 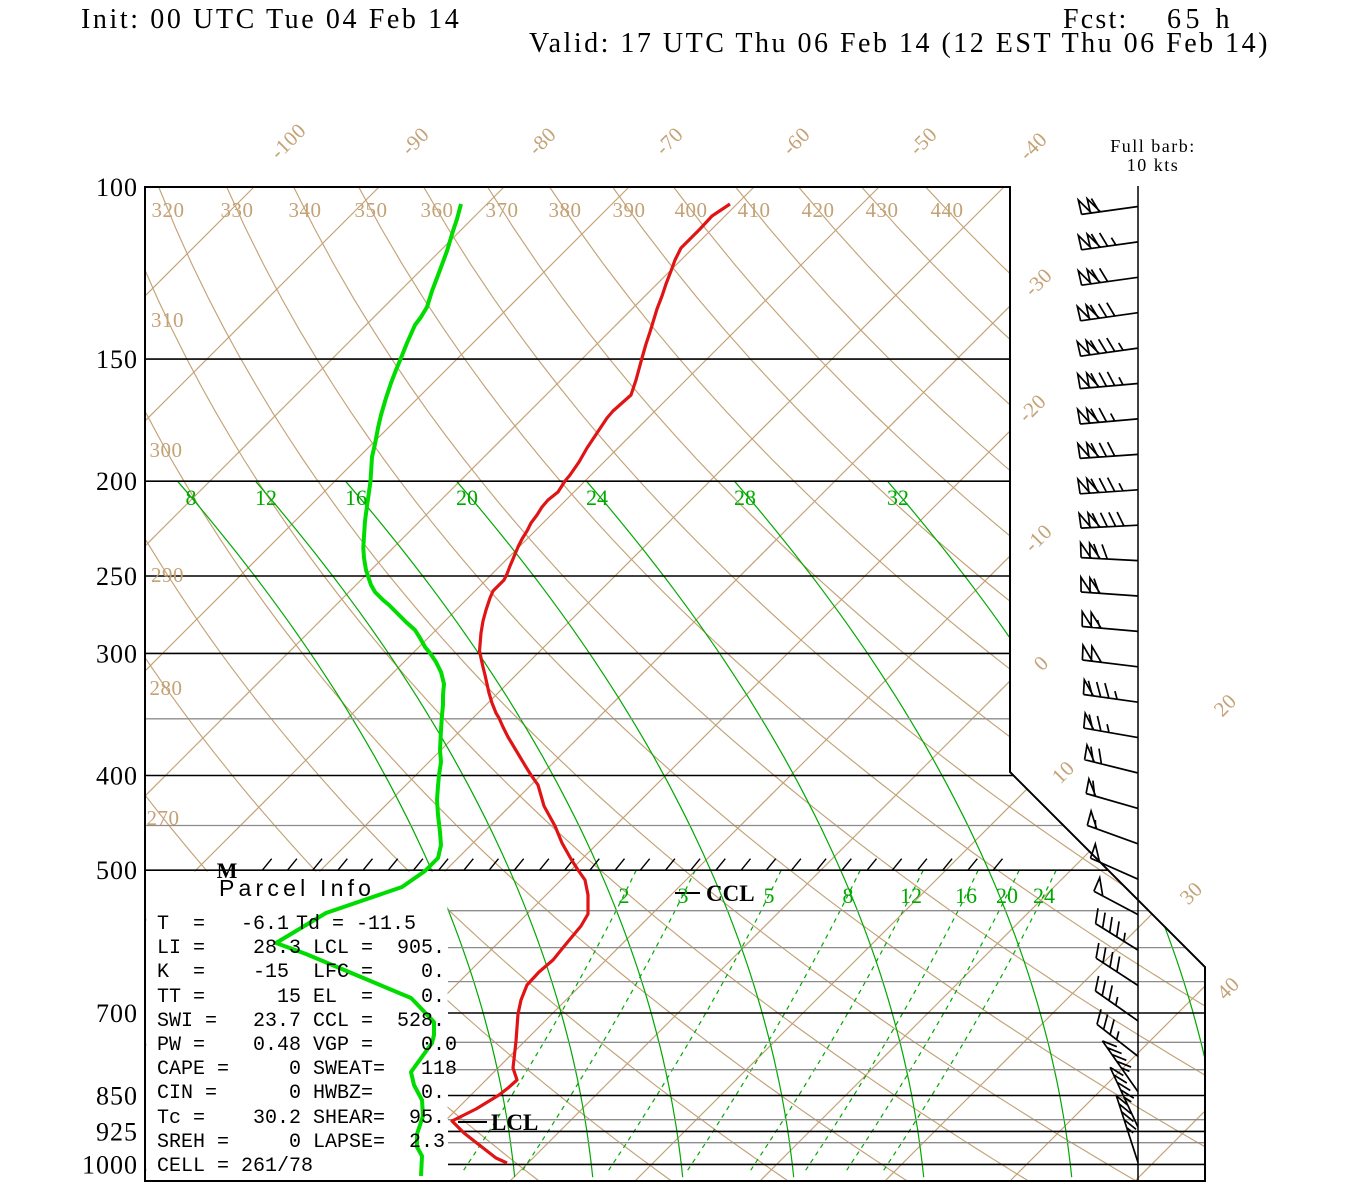 What do you see at coordinates (1200, 19) in the screenshot?
I see `svg-text: 65 h` at bounding box center [1200, 19].